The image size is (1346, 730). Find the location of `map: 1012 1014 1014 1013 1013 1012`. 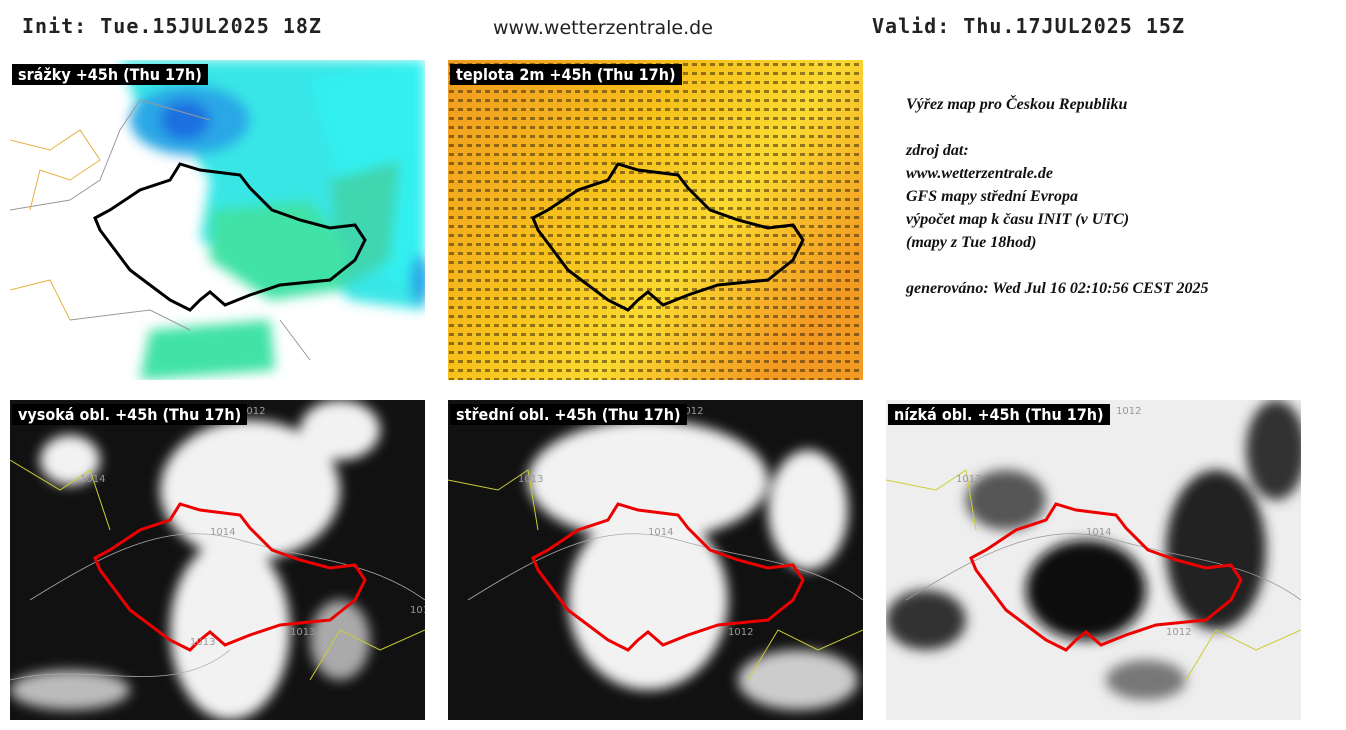

map: 1012 1014 1014 1013 1013 1012 is located at coordinates (217, 560).